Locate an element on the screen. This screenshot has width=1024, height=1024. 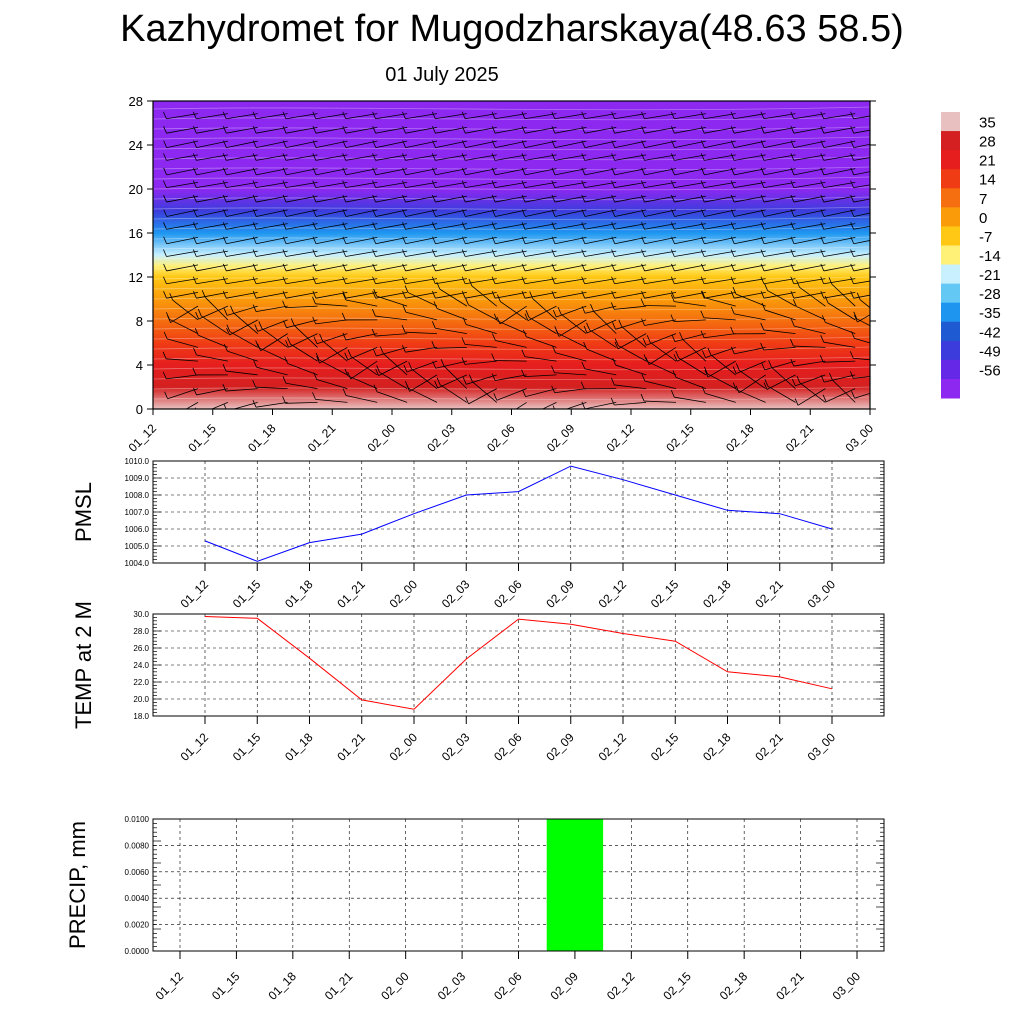
x-tick-label: 01_18 is located at coordinates (299, 747).